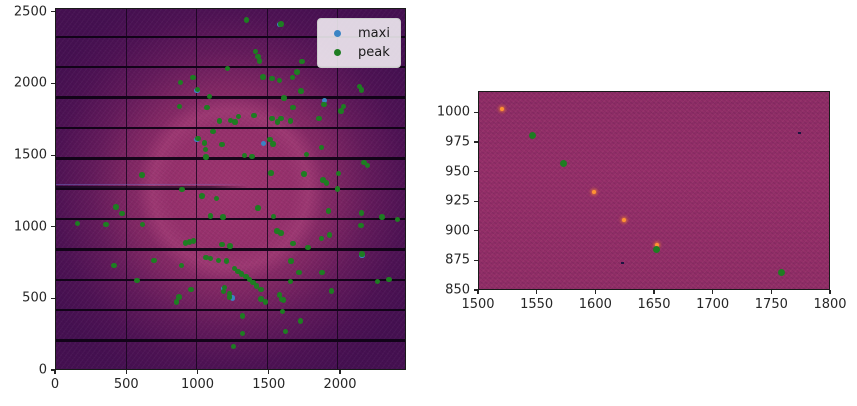 This screenshot has width=857, height=406. What do you see at coordinates (153, 187) in the screenshot?
I see `beamstop-streak-dark` at bounding box center [153, 187].